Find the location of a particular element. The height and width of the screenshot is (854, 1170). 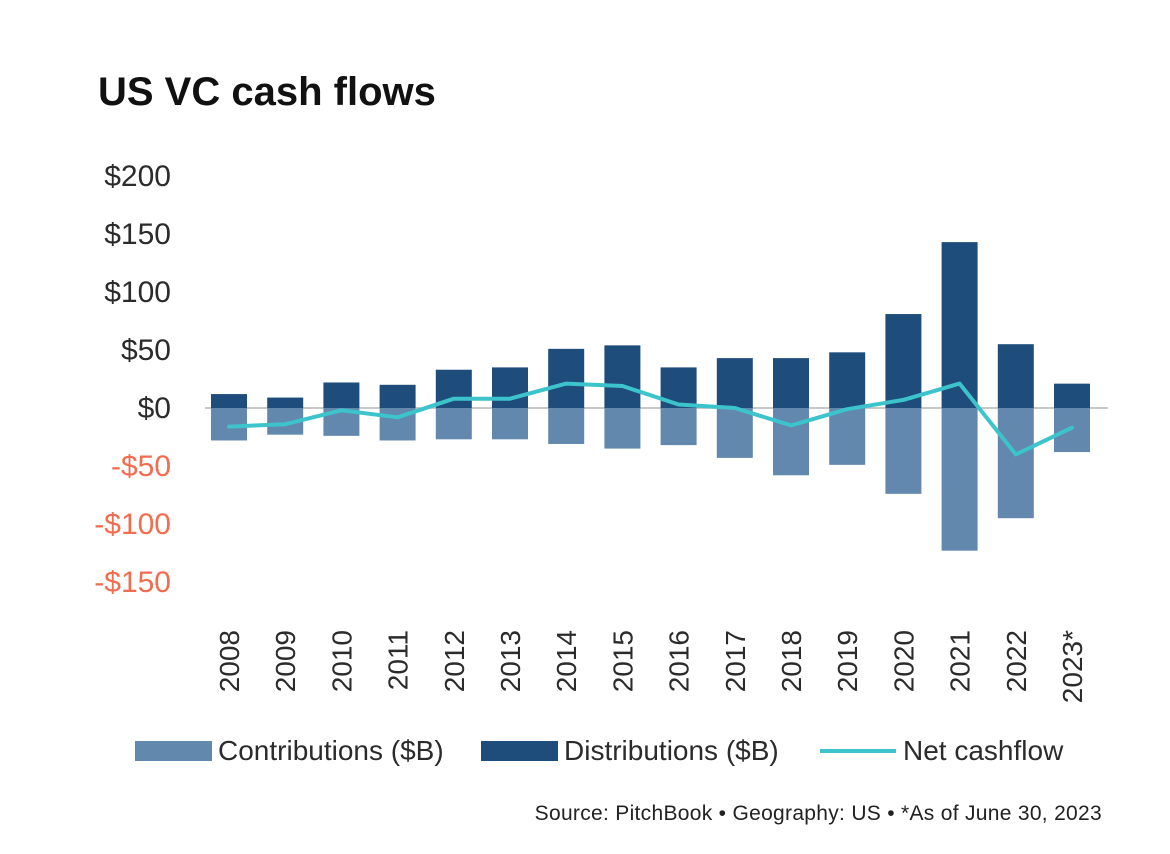

y-tick-label: -$100 is located at coordinates (132, 524).